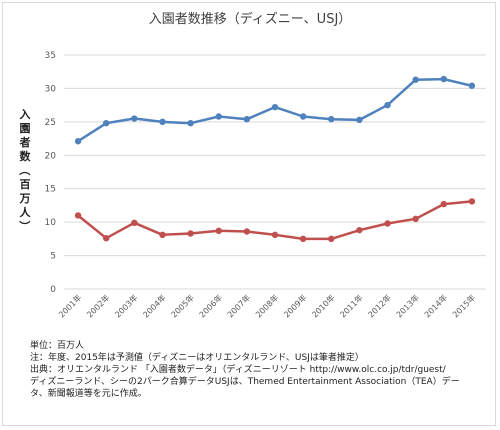 The image size is (500, 430). Describe the element at coordinates (26, 156) in the screenshot. I see `y-axis-label-char: 数` at that location.